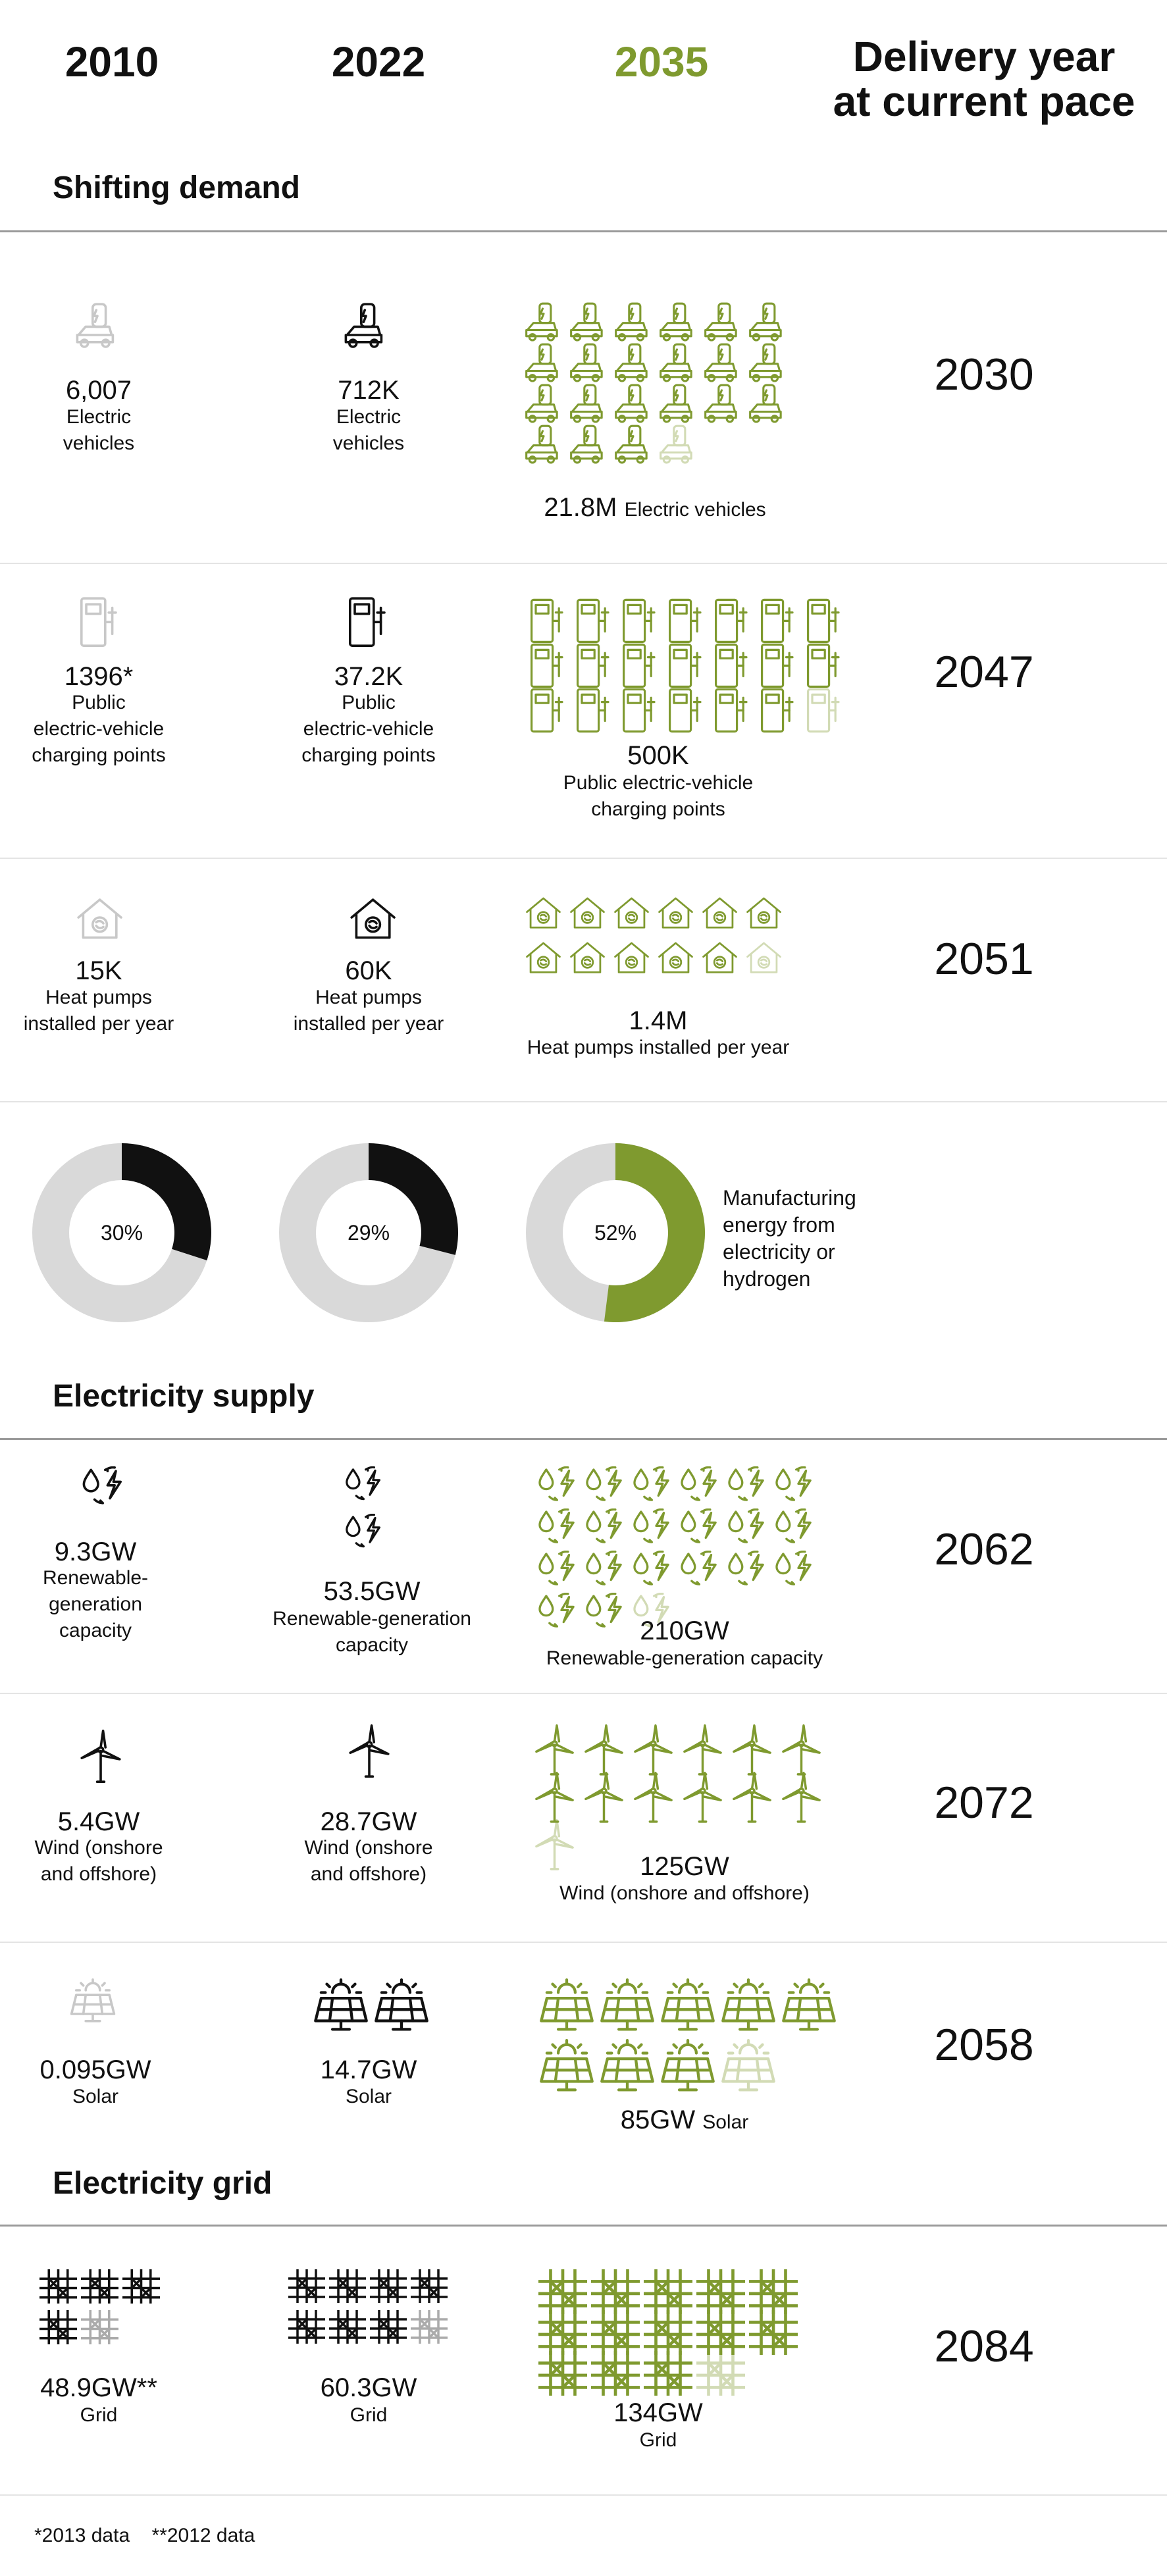 This screenshot has width=1167, height=2576. What do you see at coordinates (658, 783) in the screenshot?
I see `charge-2035-label-l1: Public electric-vehicle` at bounding box center [658, 783].